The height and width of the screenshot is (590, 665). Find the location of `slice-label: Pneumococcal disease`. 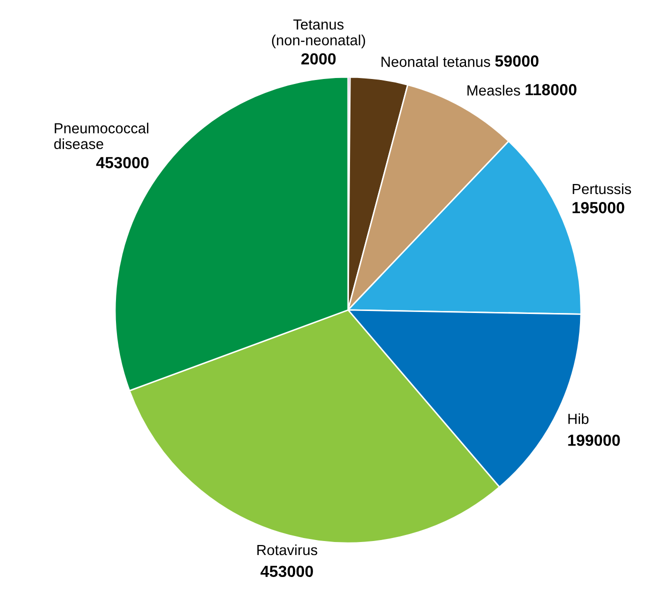

slice-label: Pneumococcal disease is located at coordinates (101, 136).